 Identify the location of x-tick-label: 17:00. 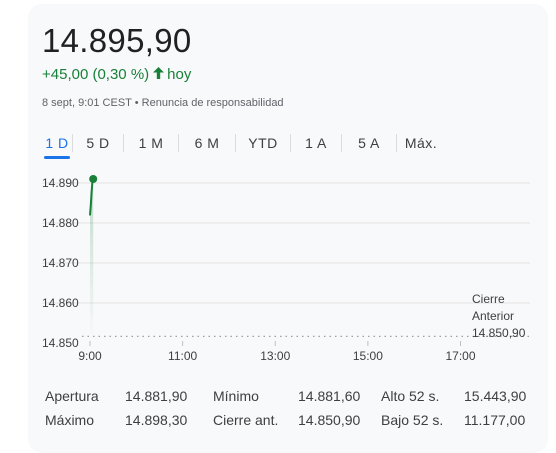
(461, 356).